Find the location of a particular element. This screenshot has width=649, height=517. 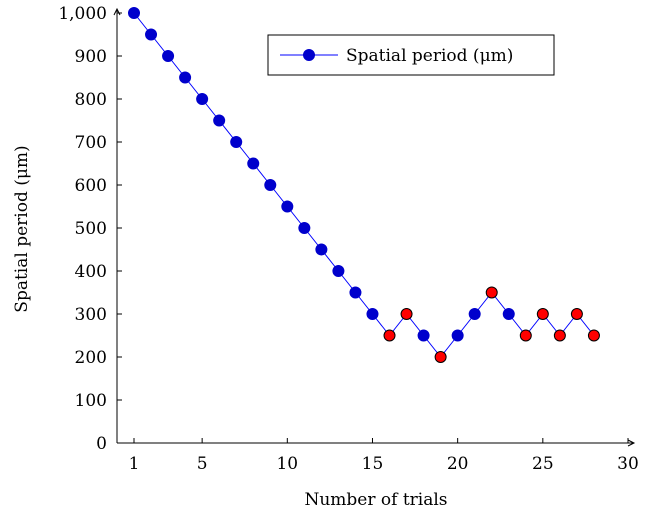

y-tick-label: 1,000 is located at coordinates (82, 14).